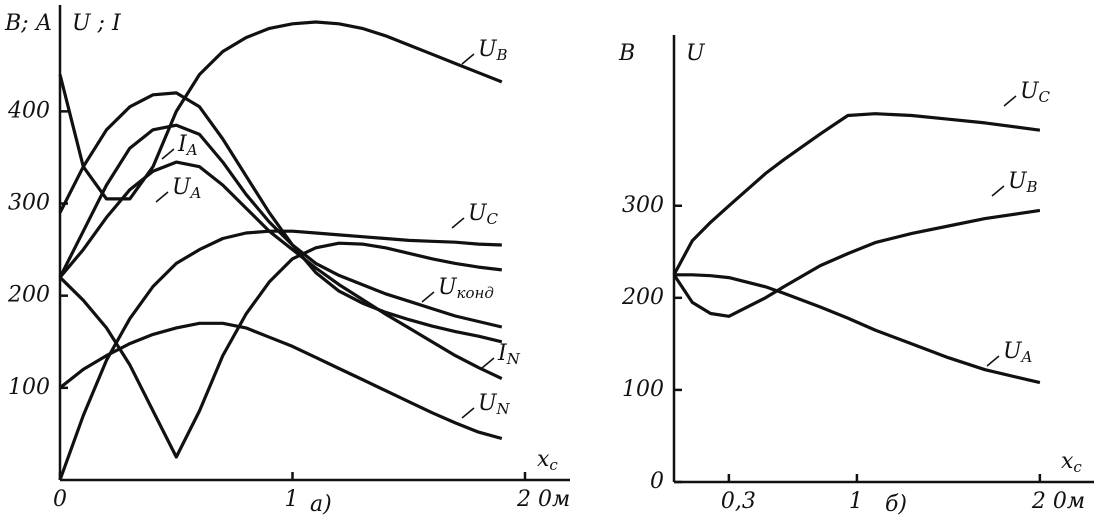 The height and width of the screenshot is (526, 1105). Describe the element at coordinates (28, 110) in the screenshot. I see `y-tick-label: 400` at that location.